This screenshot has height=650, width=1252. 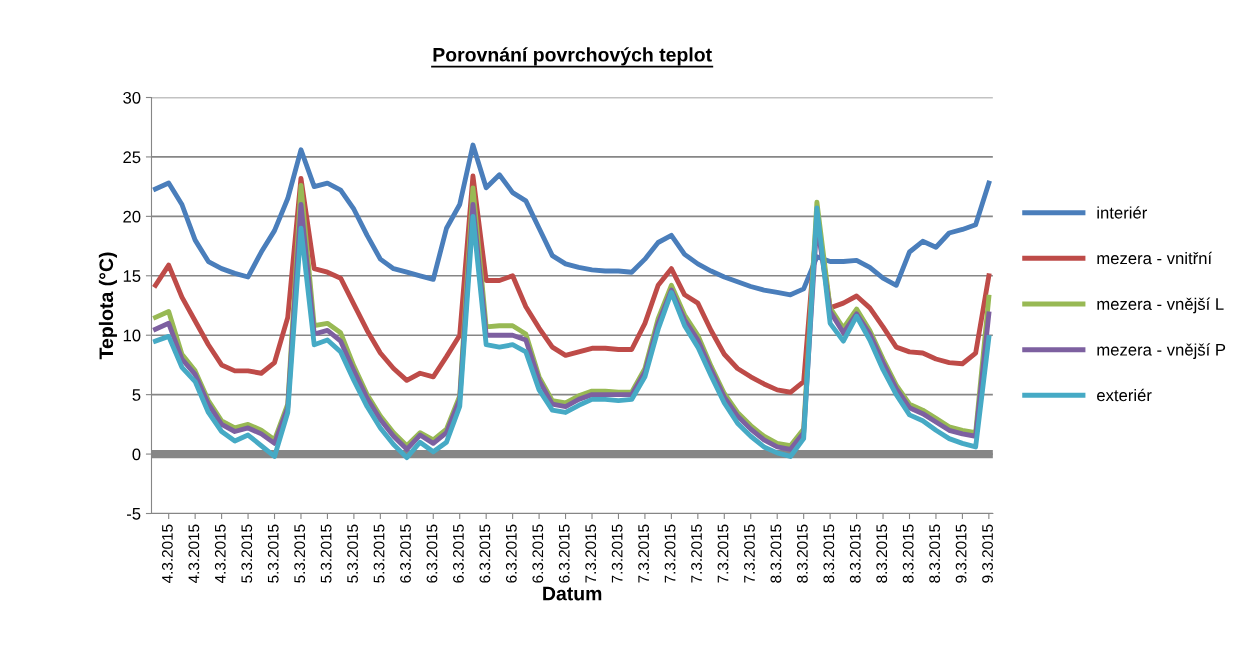 What do you see at coordinates (1155, 258) in the screenshot?
I see `legend-label: mezera - vnitřní` at bounding box center [1155, 258].